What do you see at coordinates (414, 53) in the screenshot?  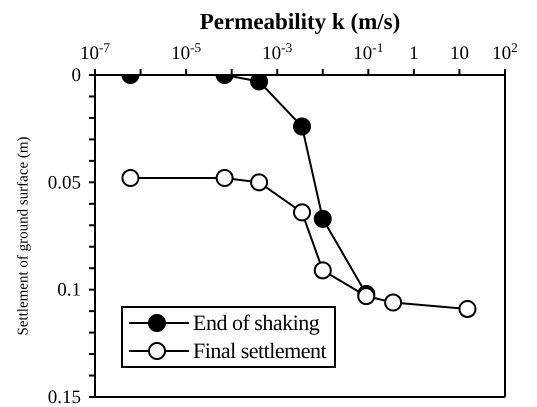 I see `x-tick-label: 1` at bounding box center [414, 53].